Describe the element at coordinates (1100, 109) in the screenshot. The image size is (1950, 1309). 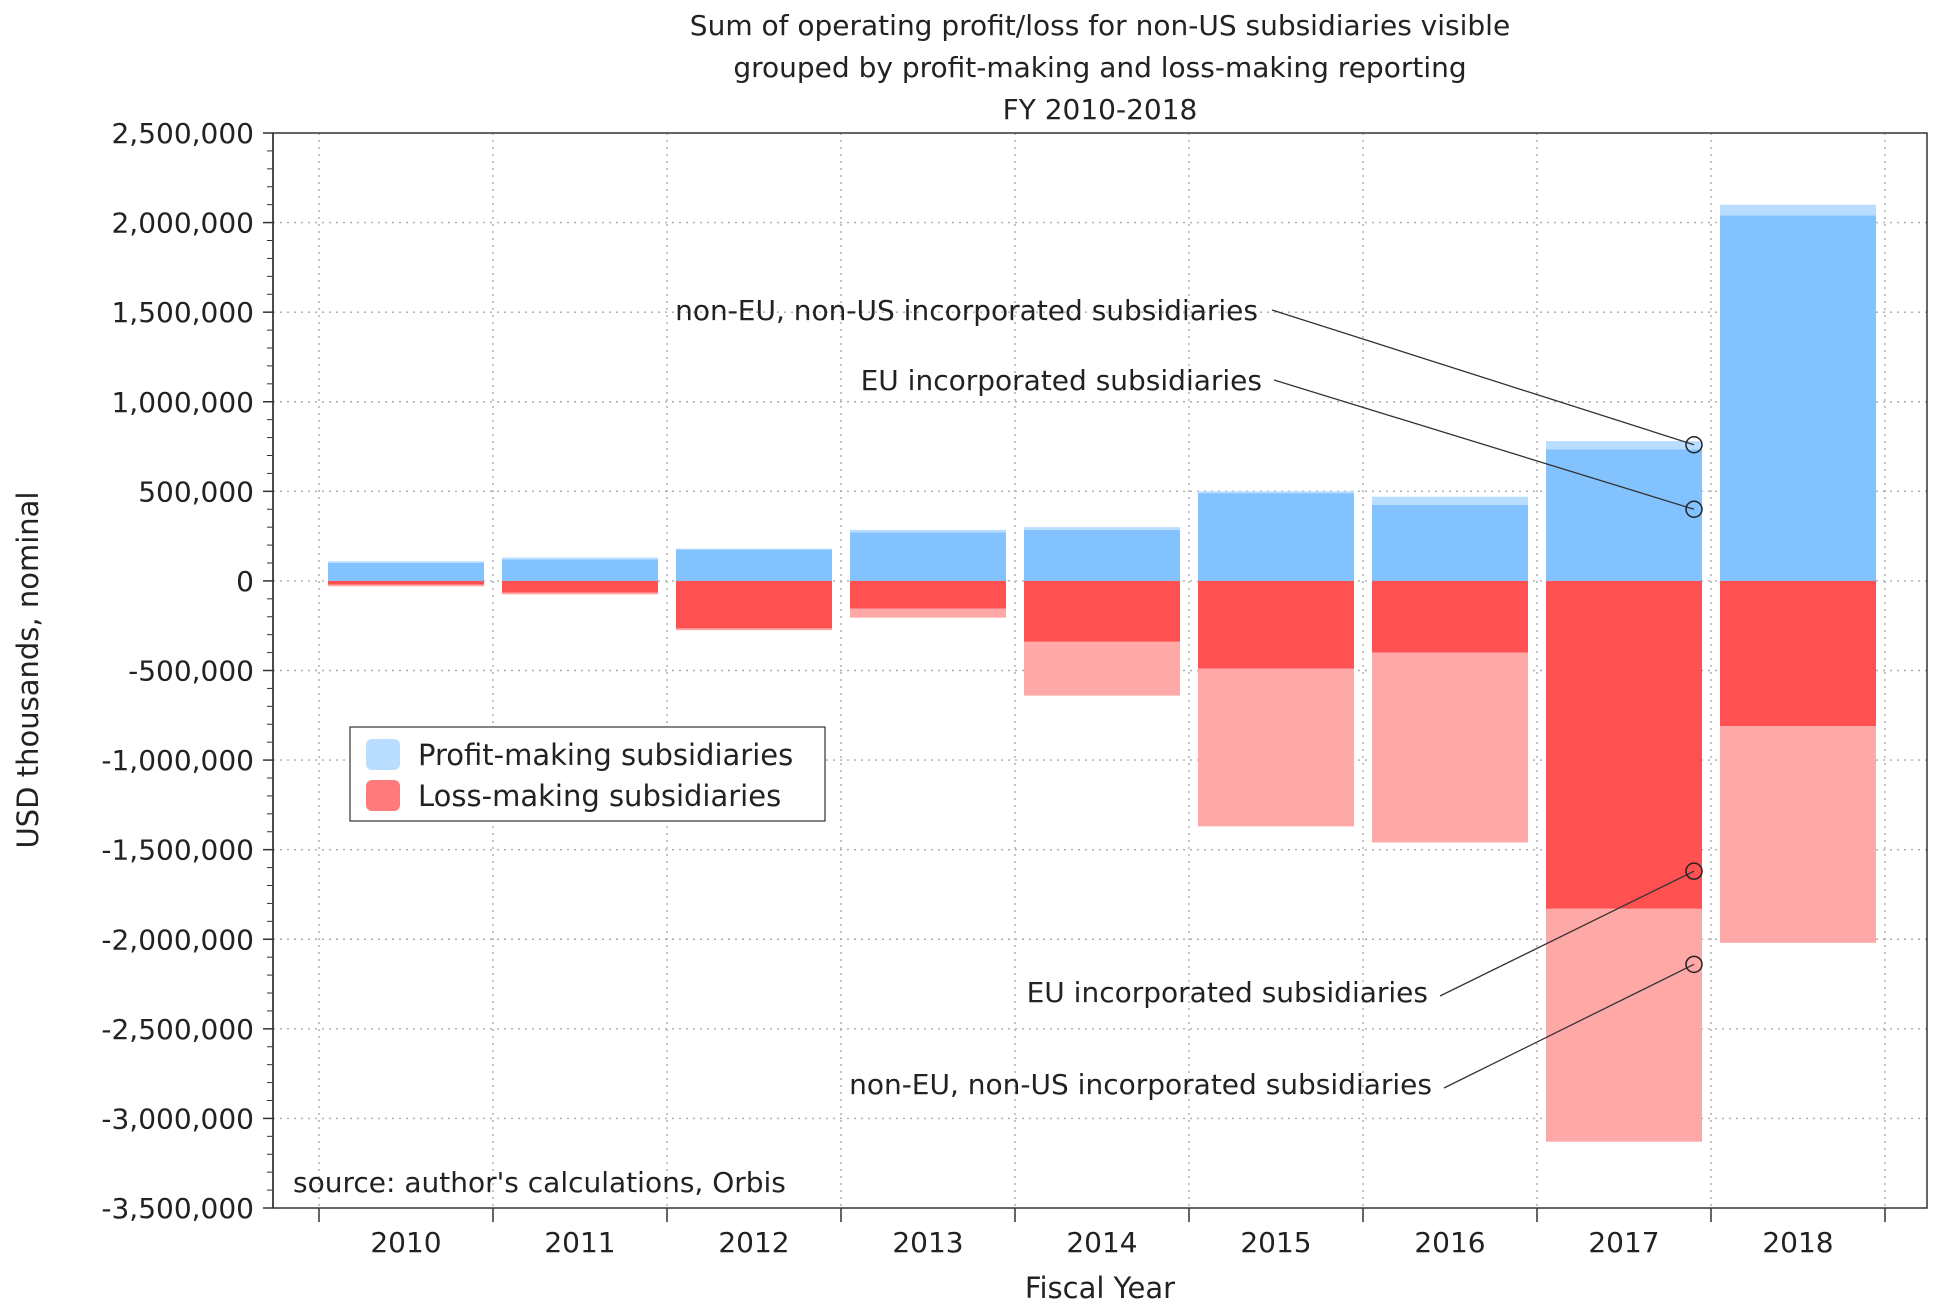
I see `title-line-3: FY 2010-2018` at that location.